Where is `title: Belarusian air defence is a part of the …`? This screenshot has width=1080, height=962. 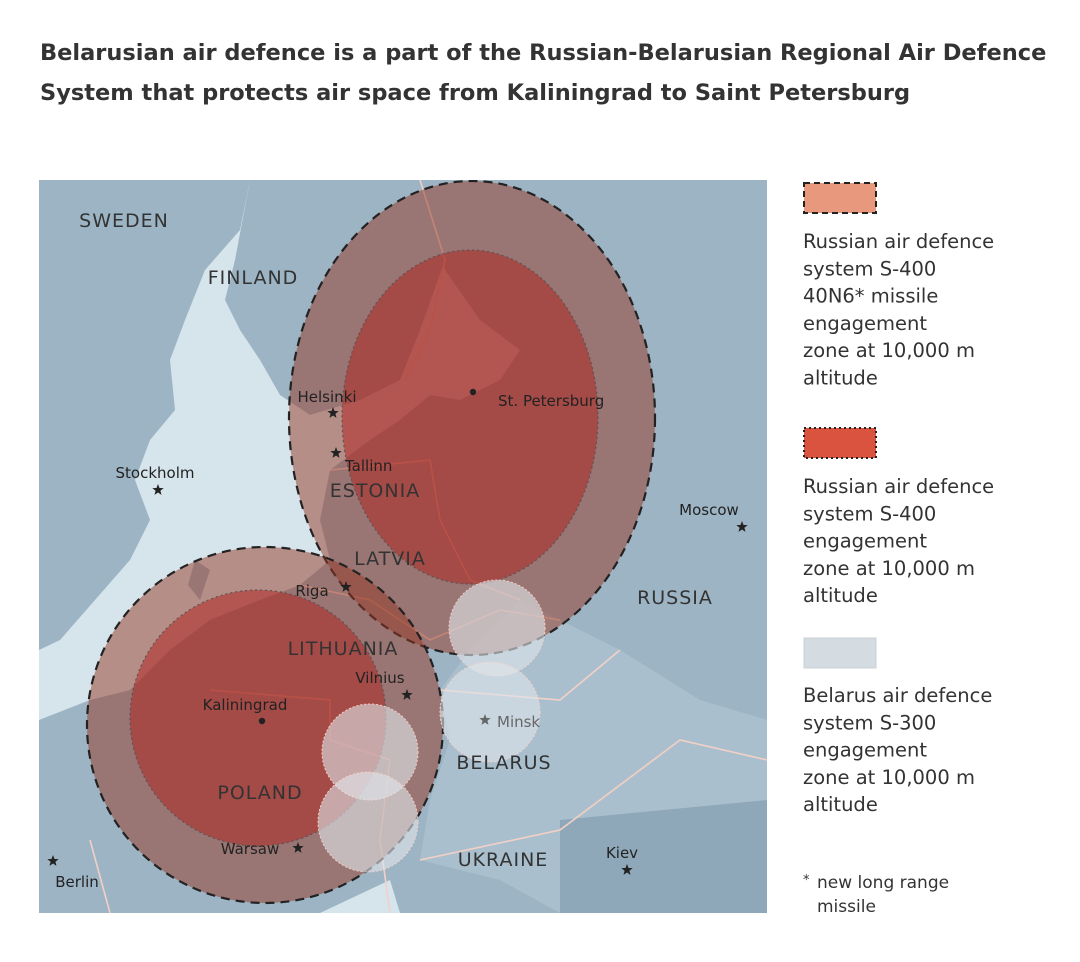
title: Belarusian air defence is a part of the … is located at coordinates (543, 73).